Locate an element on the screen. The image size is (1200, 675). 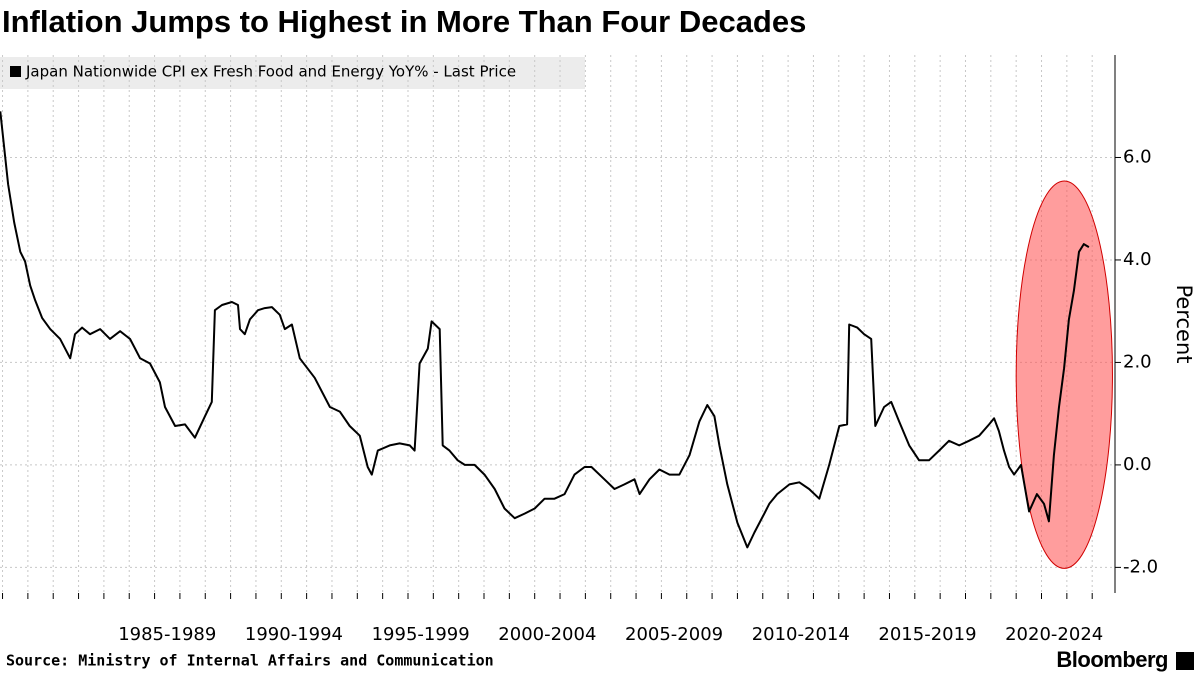
y-tick-label: 4.0 is located at coordinates (1137, 259).